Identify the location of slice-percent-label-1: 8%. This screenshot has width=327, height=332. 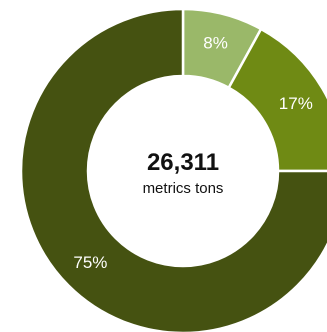
(215, 43).